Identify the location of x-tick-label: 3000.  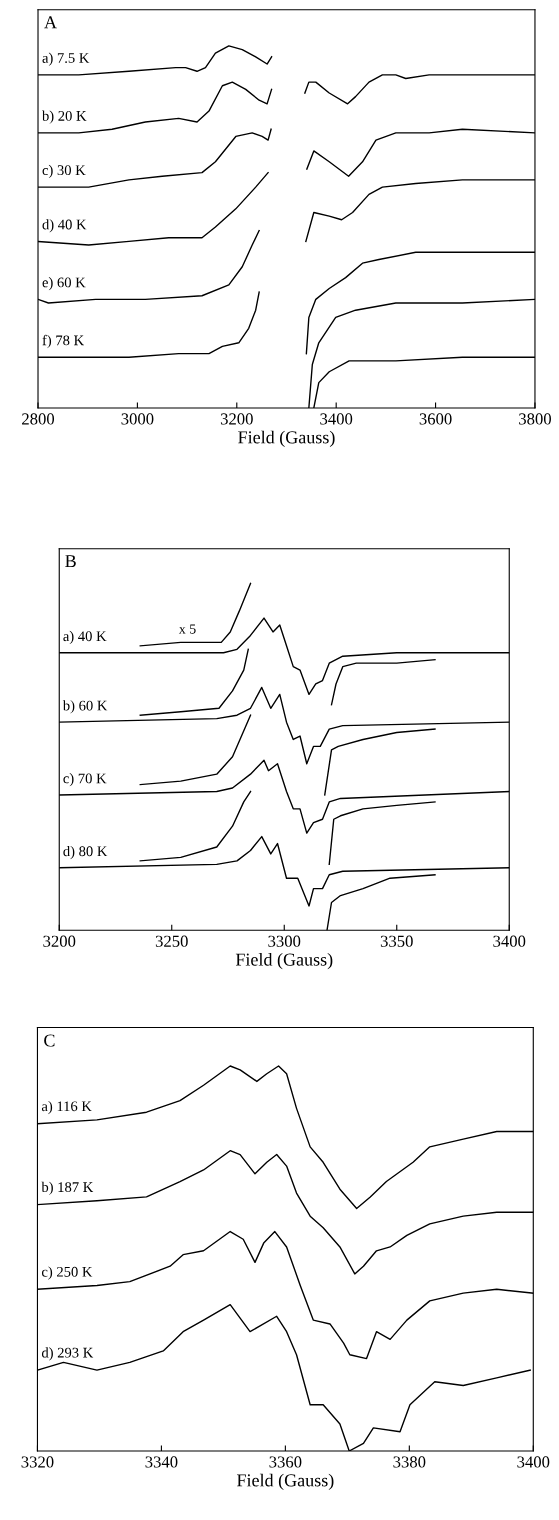
(137, 419).